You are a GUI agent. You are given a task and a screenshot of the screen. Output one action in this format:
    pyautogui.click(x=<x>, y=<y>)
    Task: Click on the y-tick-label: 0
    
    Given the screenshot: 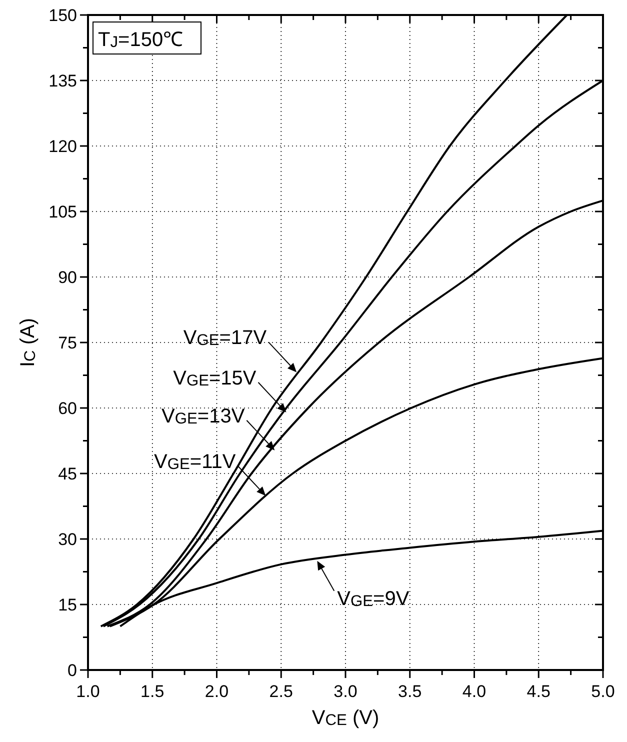 What is the action you would take?
    pyautogui.click(x=72, y=670)
    